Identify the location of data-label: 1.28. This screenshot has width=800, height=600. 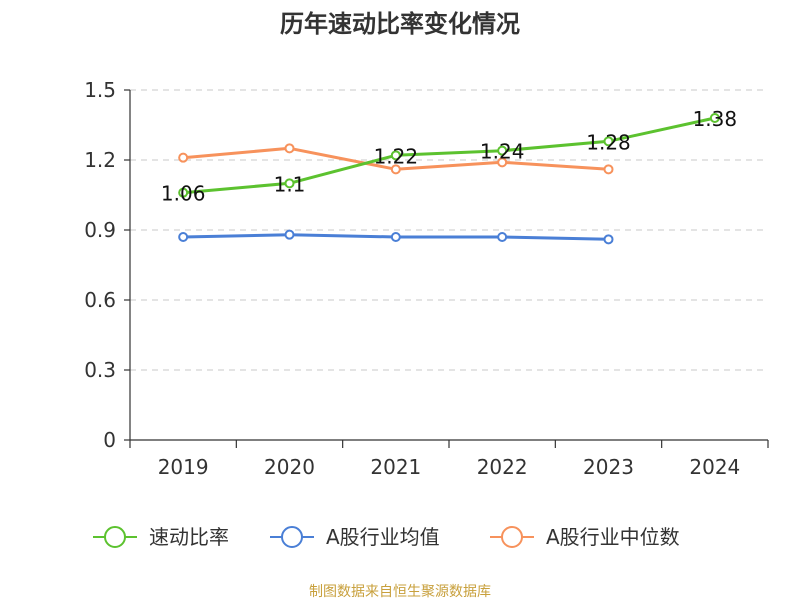
(608, 142).